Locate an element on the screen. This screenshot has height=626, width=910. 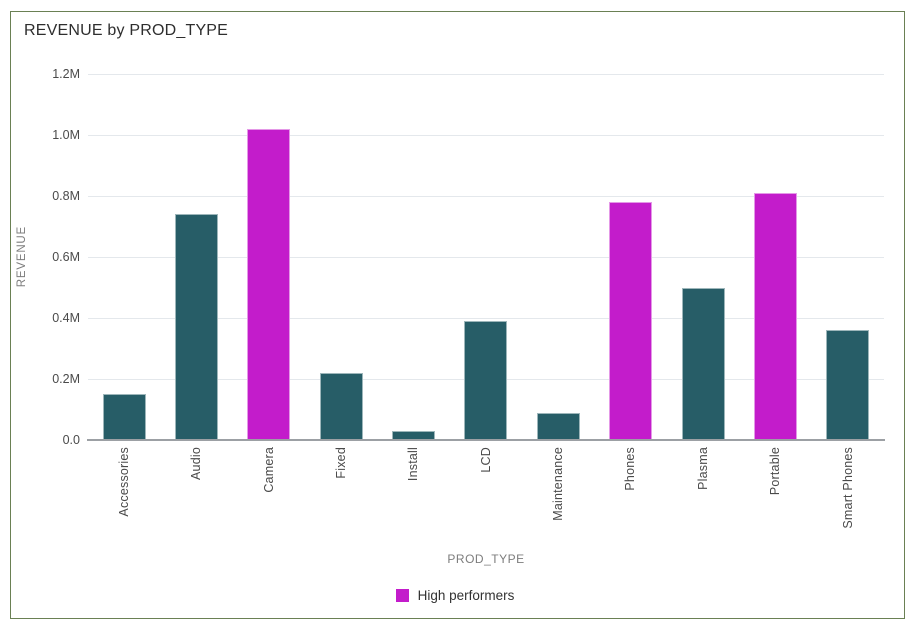
bar-lcd is located at coordinates (486, 380).